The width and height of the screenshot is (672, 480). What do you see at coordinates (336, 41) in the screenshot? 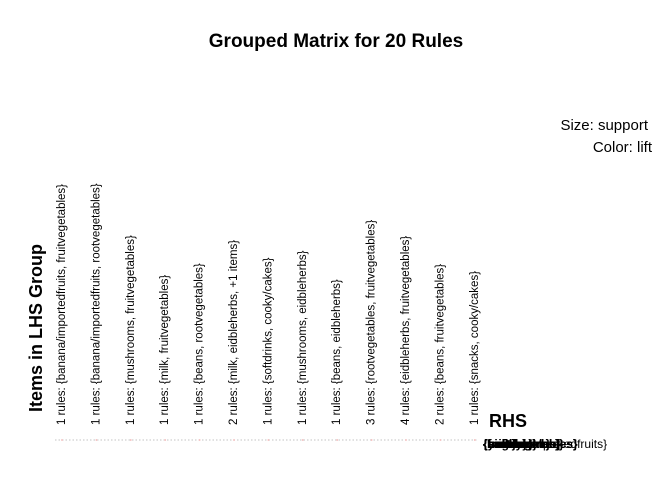
I see `chart-title: Grouped Matrix for 20 Rules` at bounding box center [336, 41].